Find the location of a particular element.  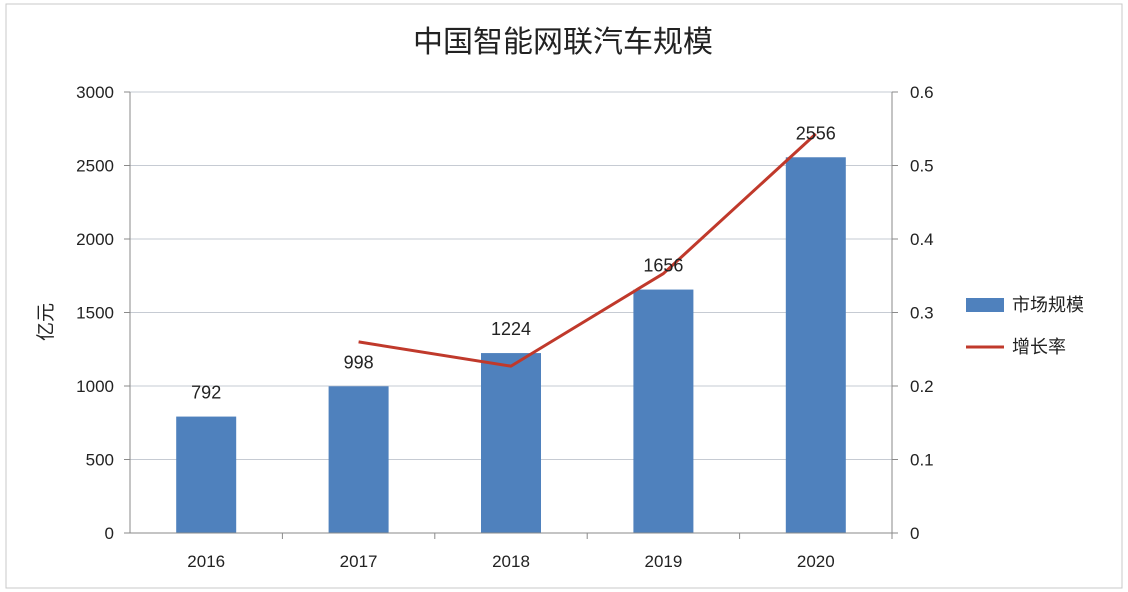

x-tick-label: 2016 is located at coordinates (206, 561).